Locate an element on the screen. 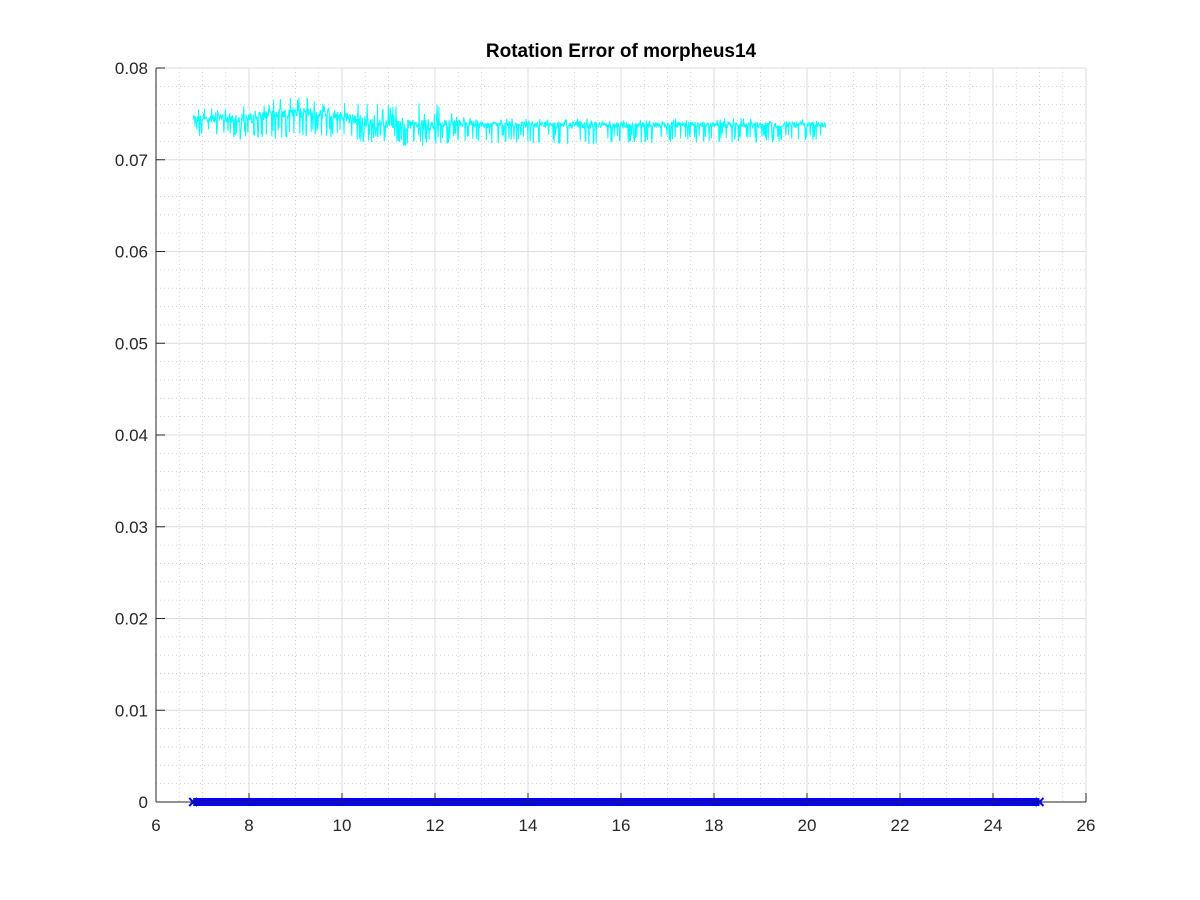 The height and width of the screenshot is (900, 1200). x-tick-label: 26 is located at coordinates (1086, 825).